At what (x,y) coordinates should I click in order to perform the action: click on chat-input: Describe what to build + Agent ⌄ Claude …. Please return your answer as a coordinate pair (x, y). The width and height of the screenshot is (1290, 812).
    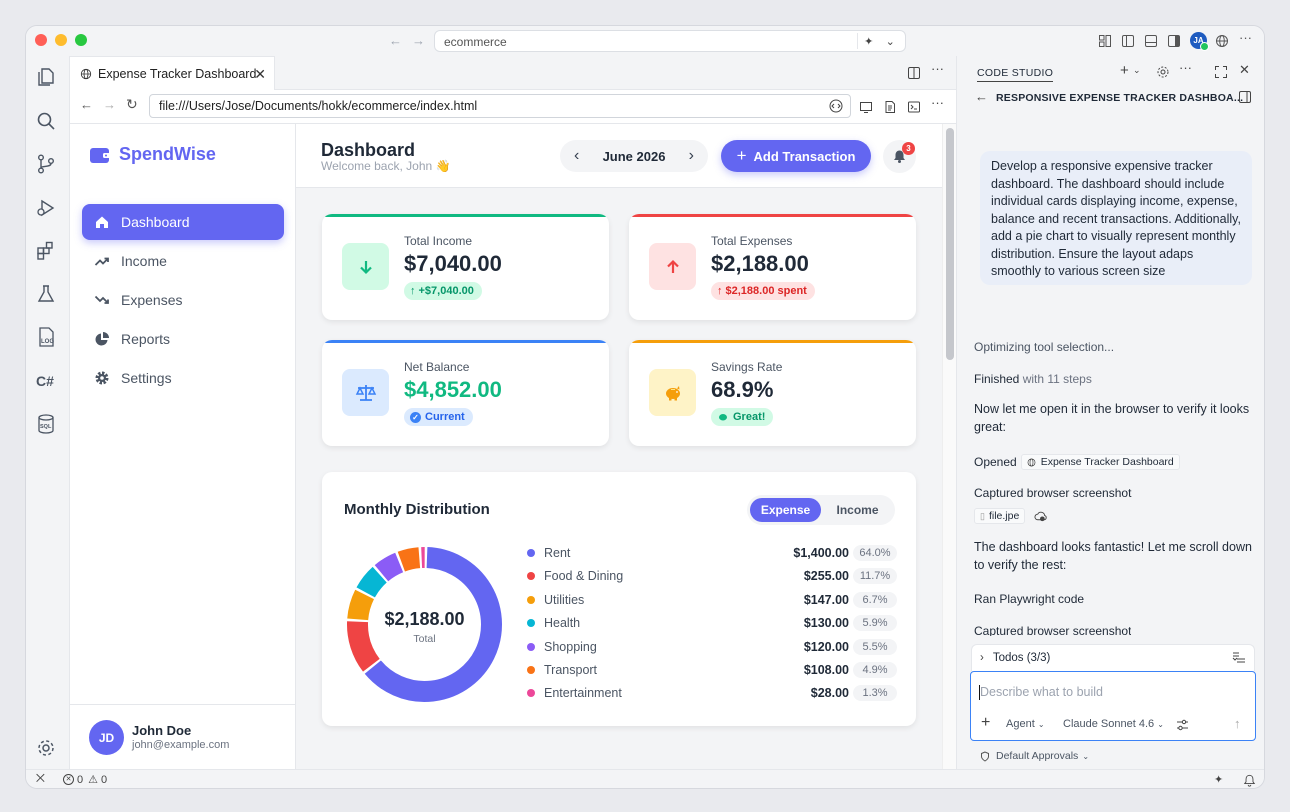
    Looking at the image, I should click on (1113, 706).